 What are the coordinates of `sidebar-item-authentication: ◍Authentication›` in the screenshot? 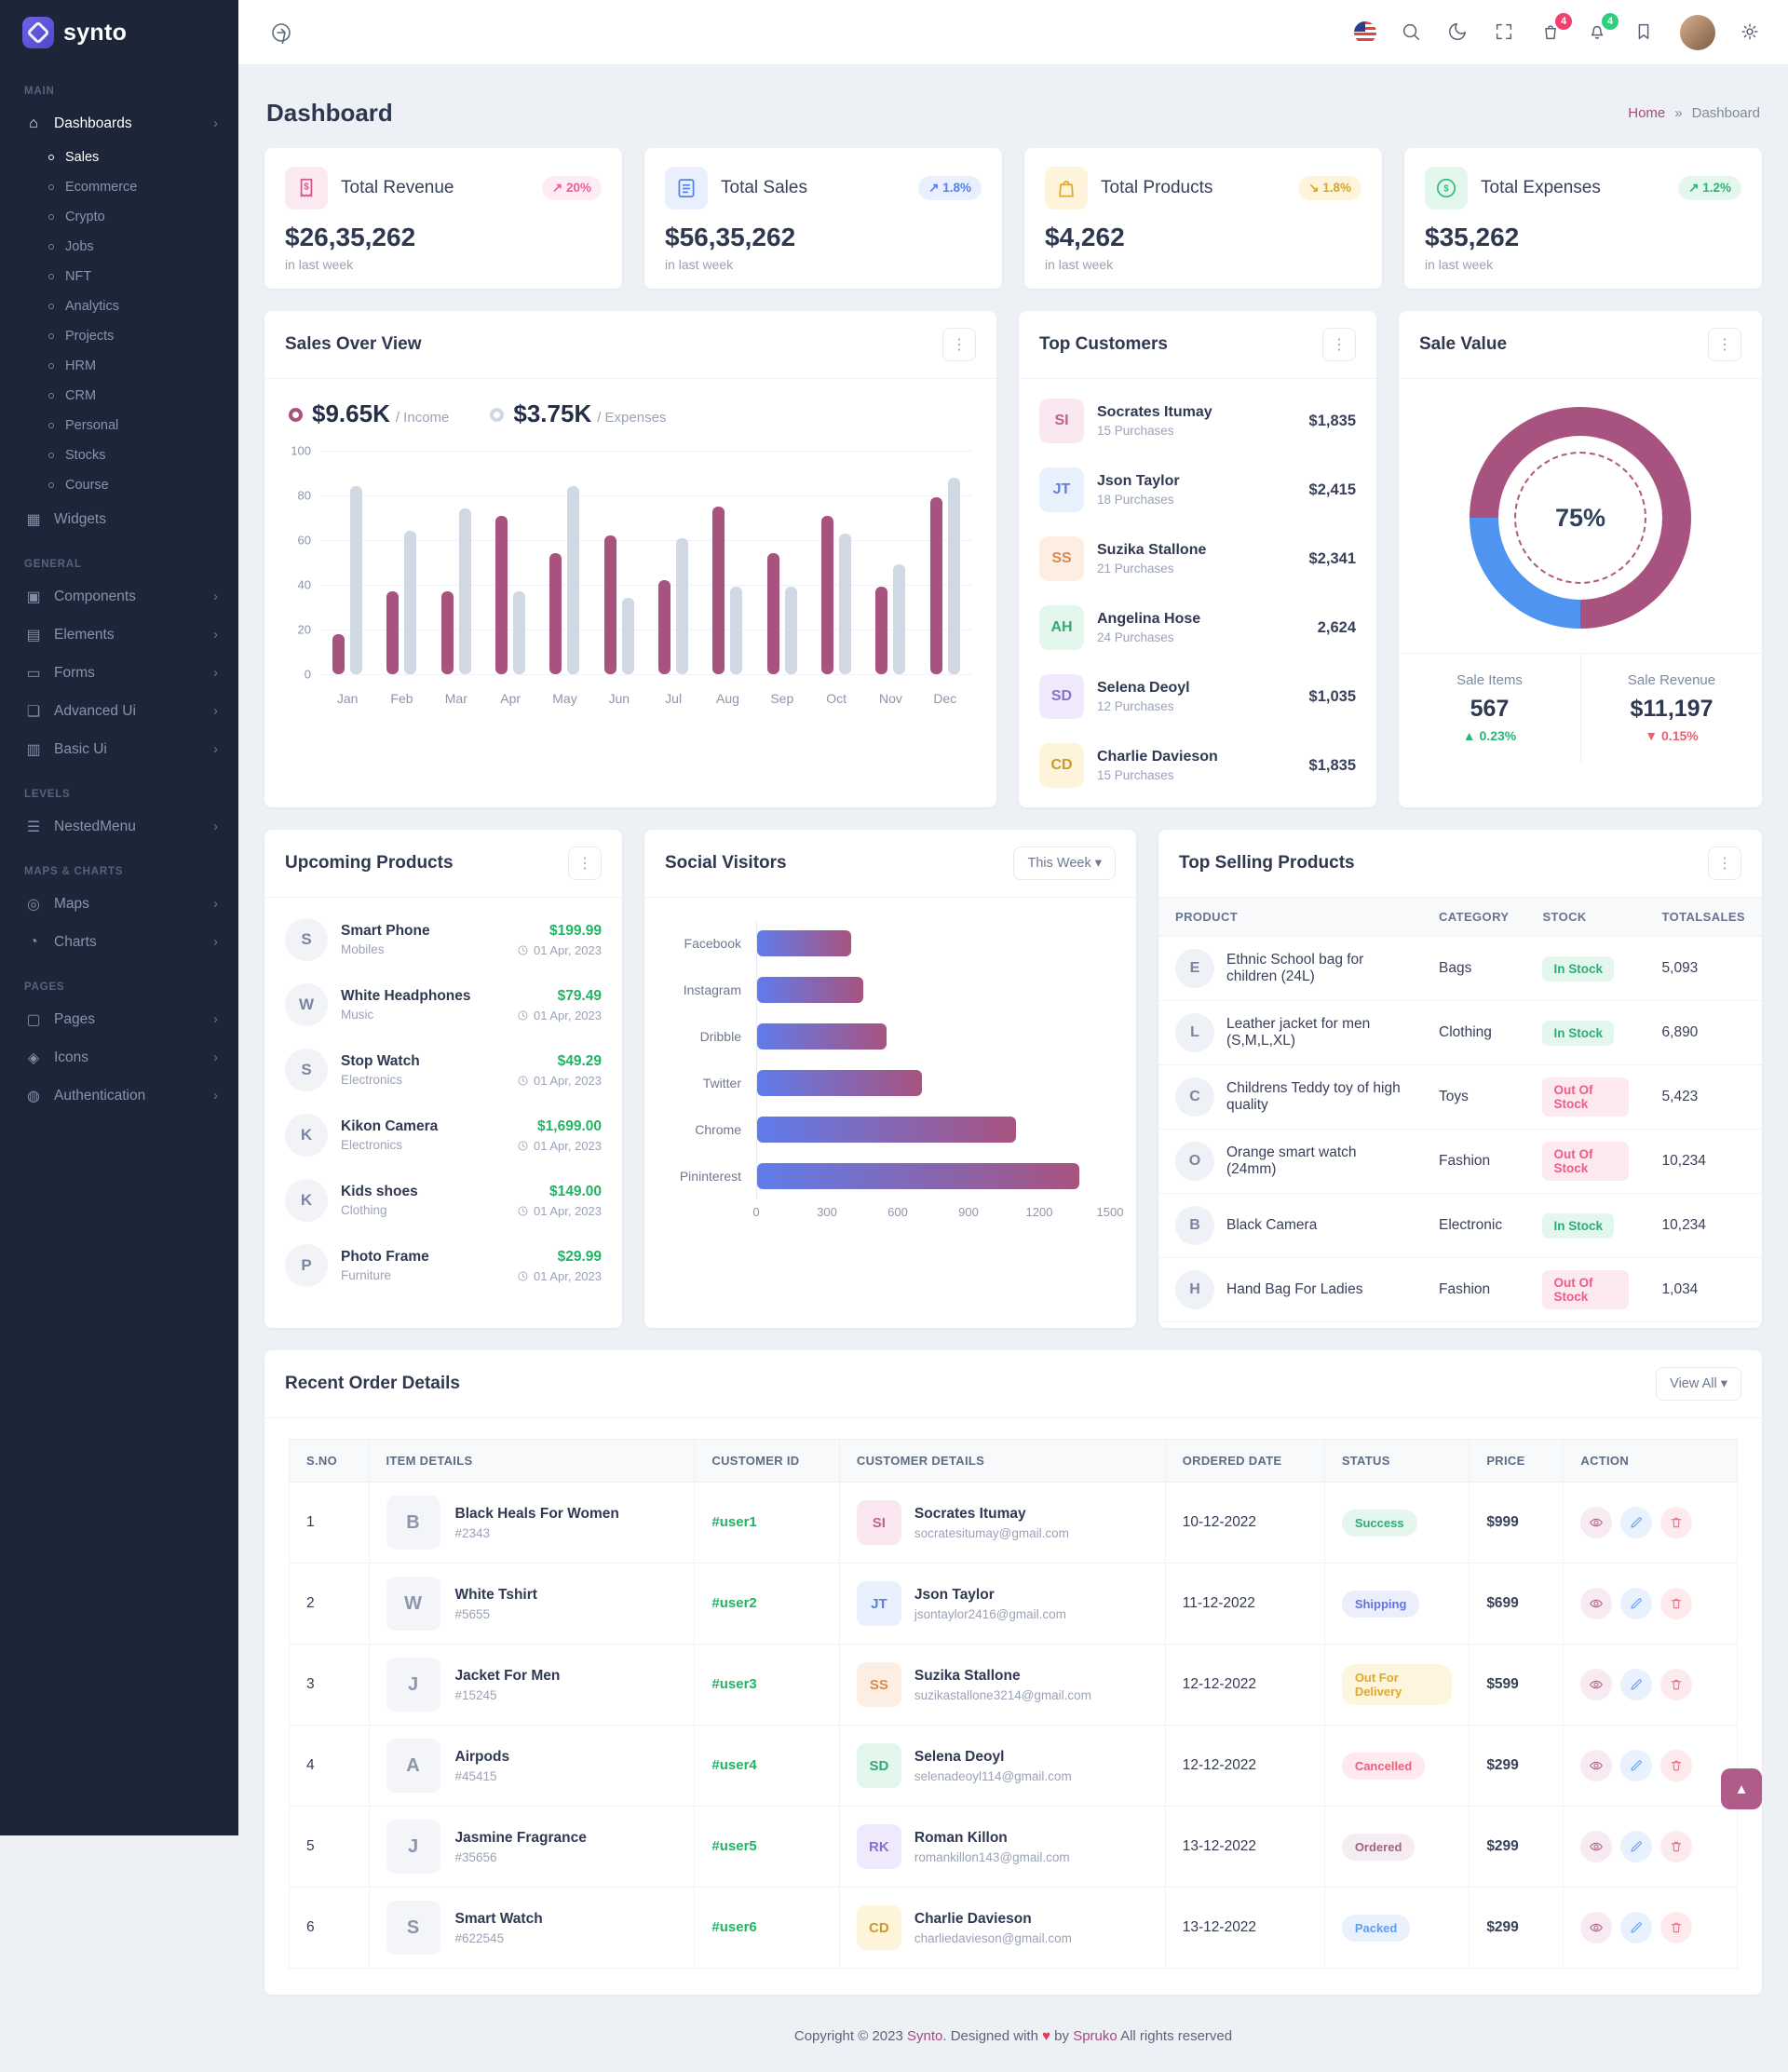 It's located at (119, 1096).